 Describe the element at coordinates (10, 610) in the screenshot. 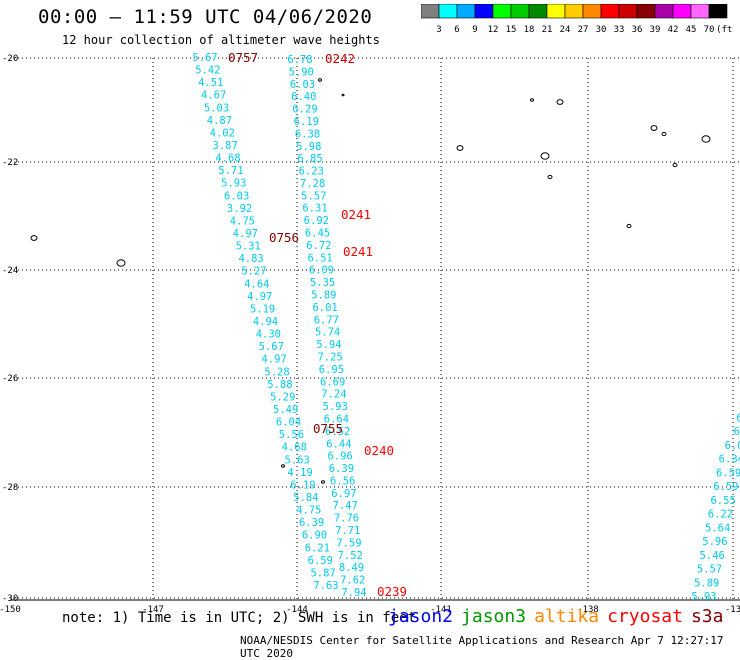

I see `longitude-label: -150` at that location.